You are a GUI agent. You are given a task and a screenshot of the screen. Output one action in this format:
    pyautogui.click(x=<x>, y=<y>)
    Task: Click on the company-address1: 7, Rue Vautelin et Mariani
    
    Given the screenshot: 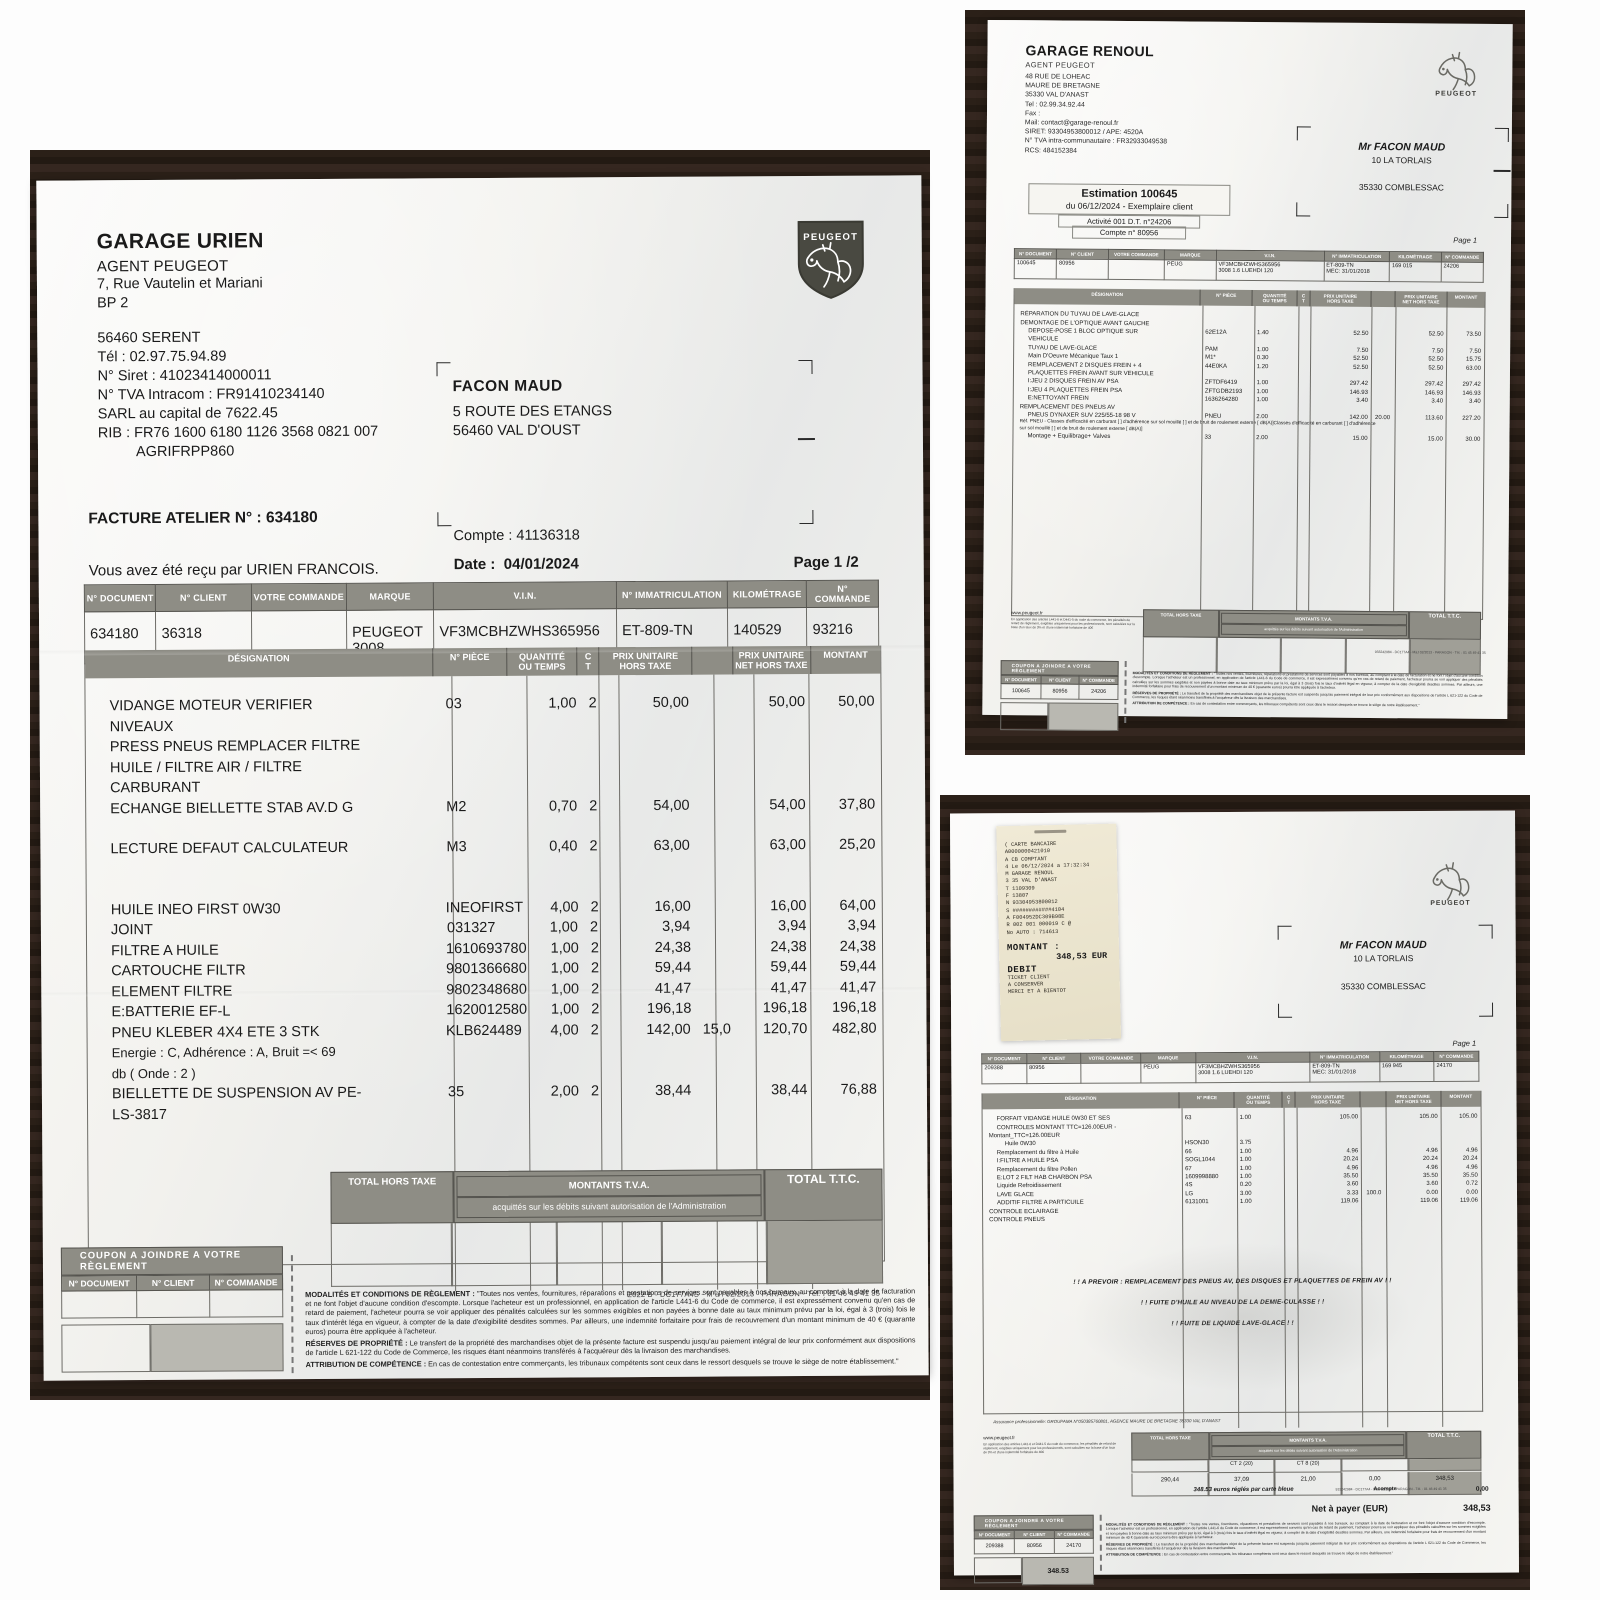 What is the action you would take?
    pyautogui.click(x=179, y=284)
    